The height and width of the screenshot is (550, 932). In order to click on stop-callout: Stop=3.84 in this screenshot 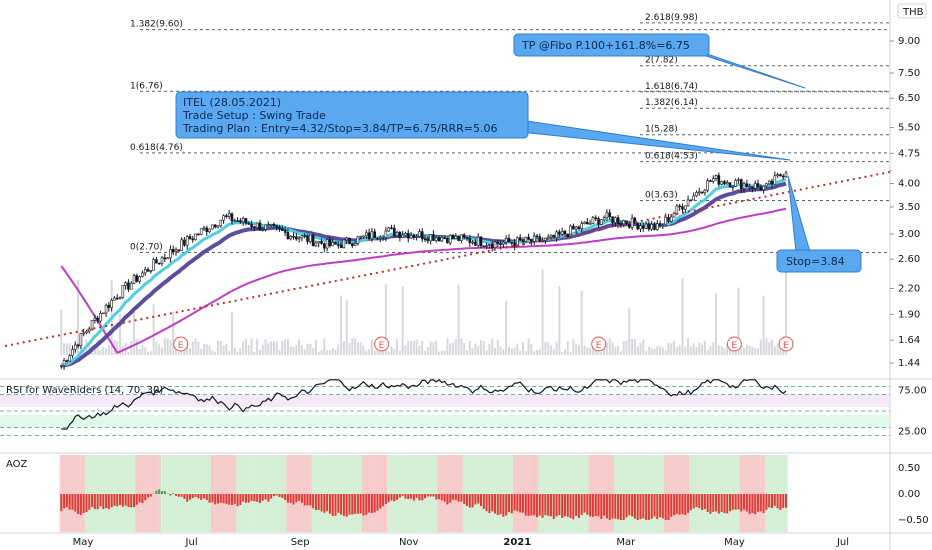, I will do `click(819, 224)`.